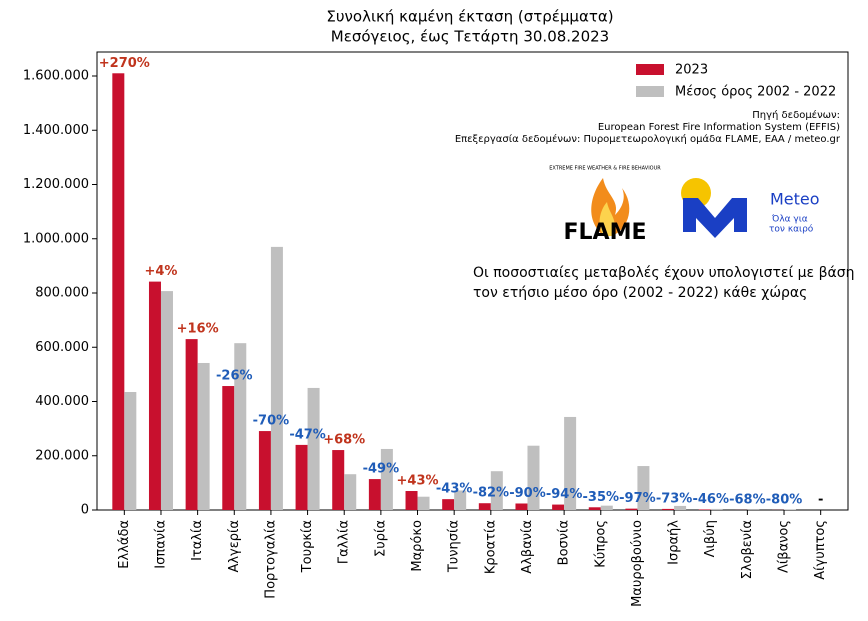 This screenshot has width=868, height=621. I want to click on annotation: -82%, so click(491, 493).